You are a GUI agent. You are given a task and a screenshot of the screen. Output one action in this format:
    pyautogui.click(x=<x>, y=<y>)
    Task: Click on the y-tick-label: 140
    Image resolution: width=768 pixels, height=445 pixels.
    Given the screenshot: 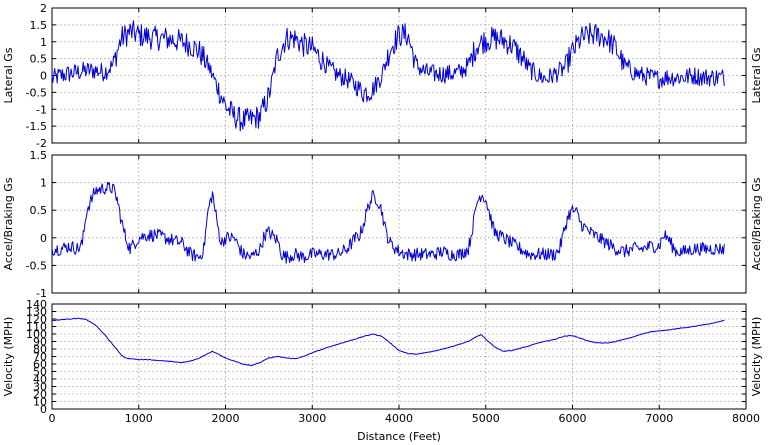 What is the action you would take?
    pyautogui.click(x=36, y=304)
    